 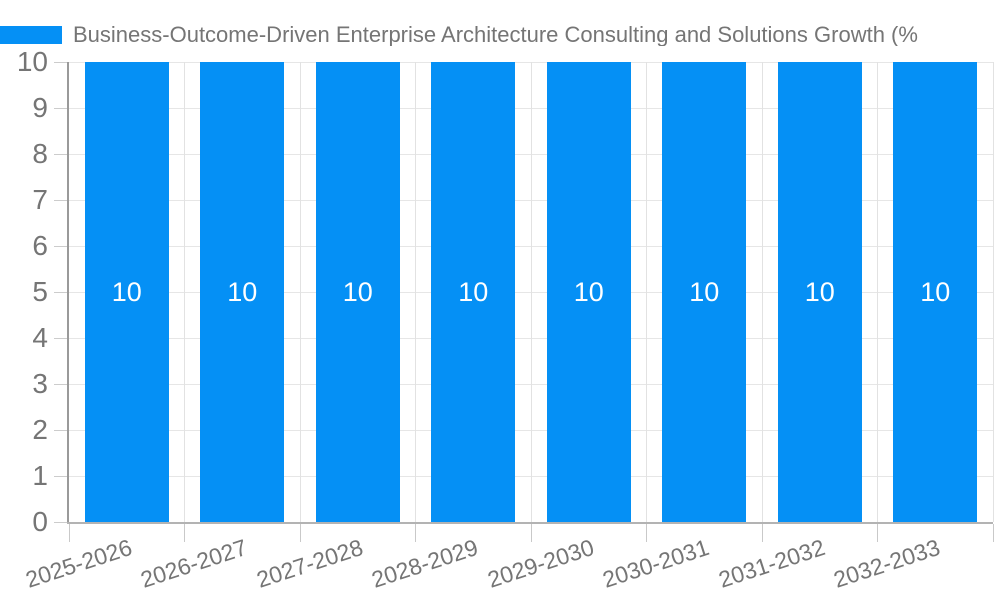 I want to click on legend-swatch, so click(x=31, y=35).